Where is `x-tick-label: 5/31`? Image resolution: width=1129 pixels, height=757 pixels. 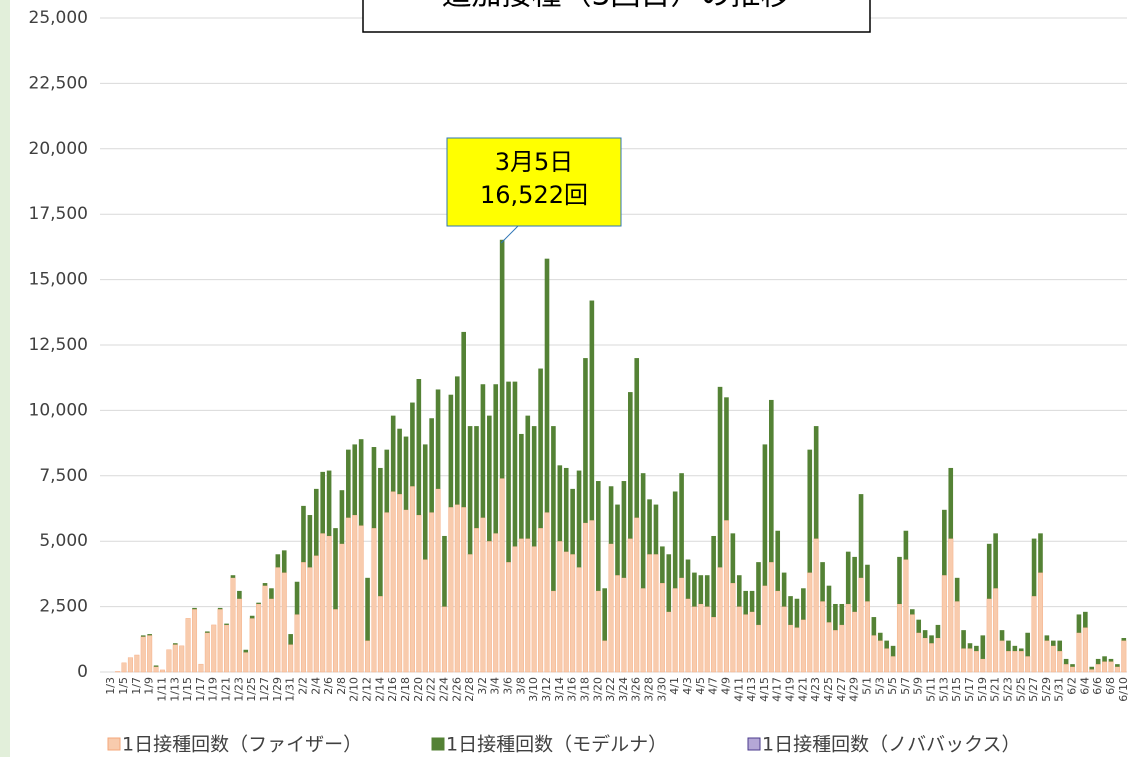
x-tick-label: 5/31 is located at coordinates (1059, 689).